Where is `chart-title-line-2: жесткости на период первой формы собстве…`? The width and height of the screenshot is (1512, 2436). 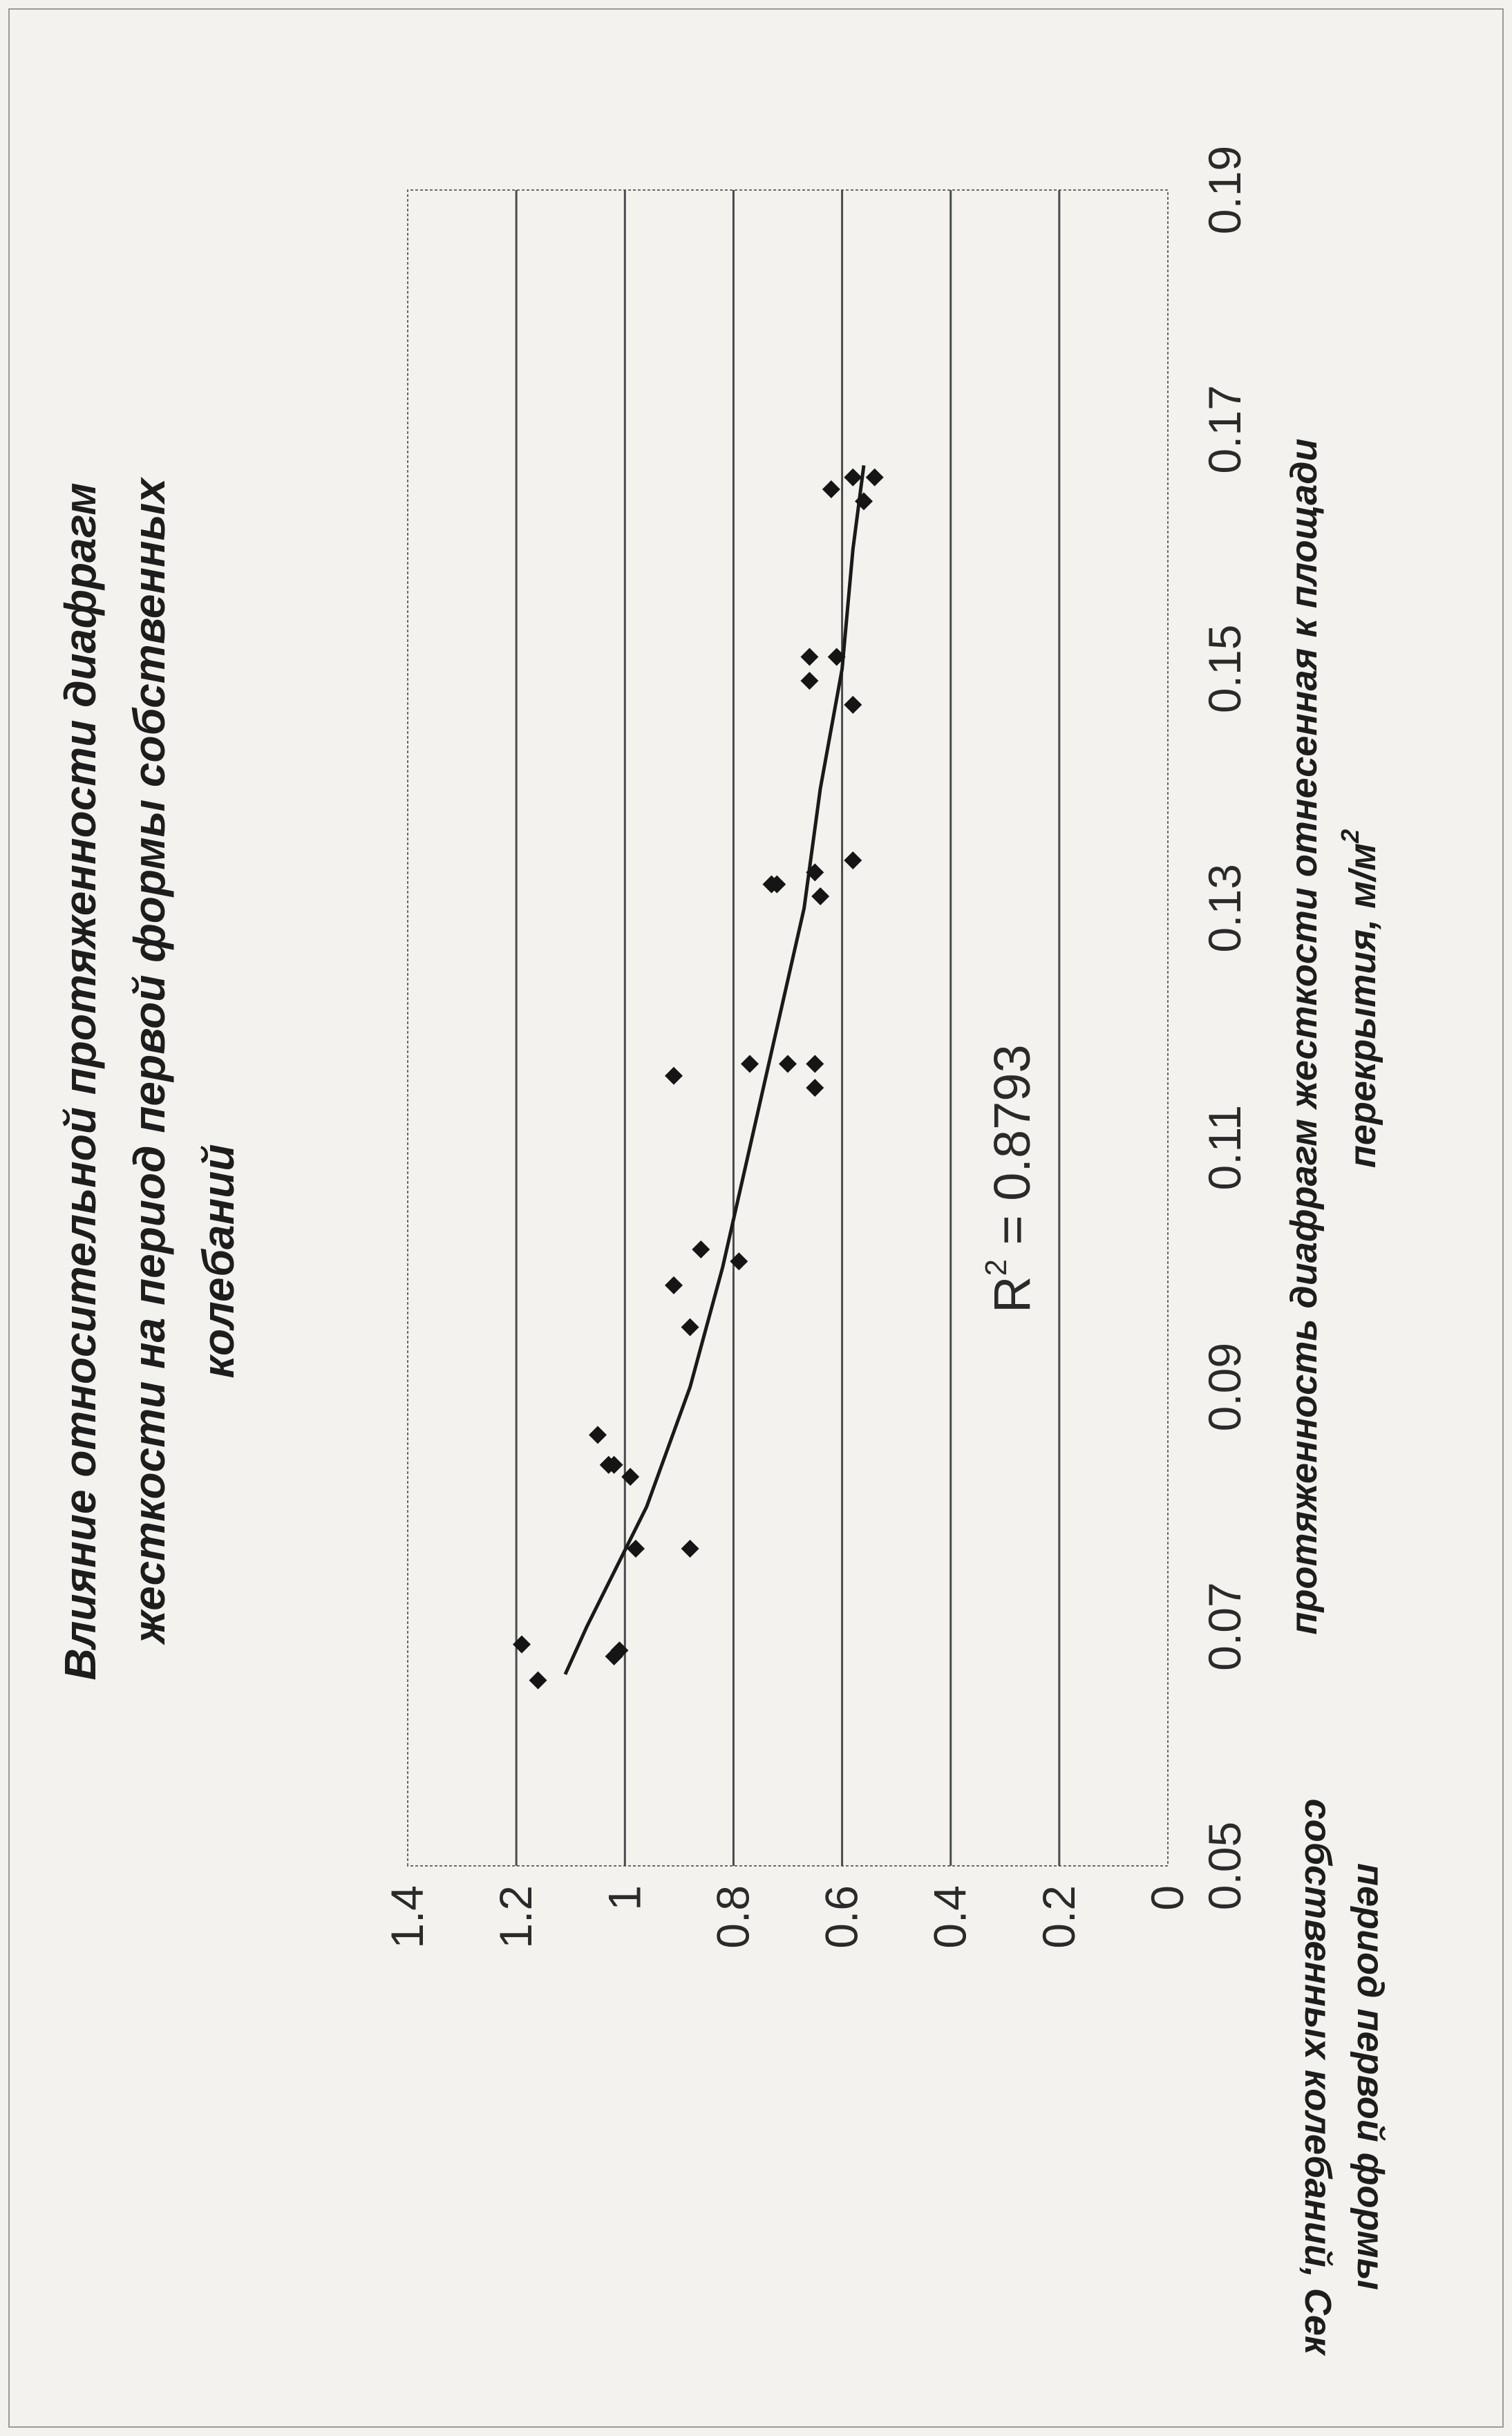
chart-title-line-2: жесткости на период первой формы собстве… is located at coordinates (149, 1061).